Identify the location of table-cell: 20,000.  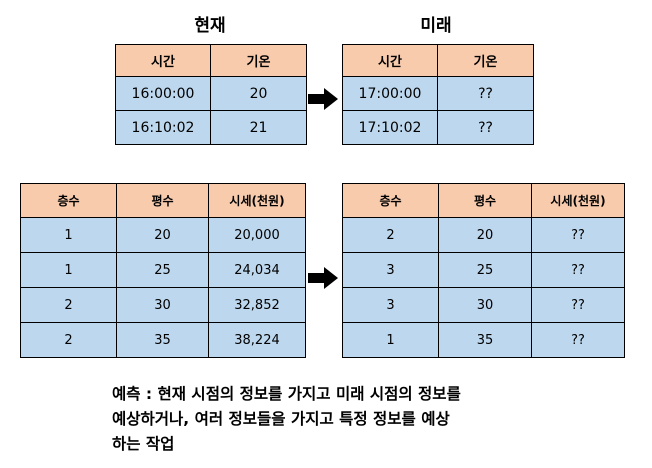
(257, 235).